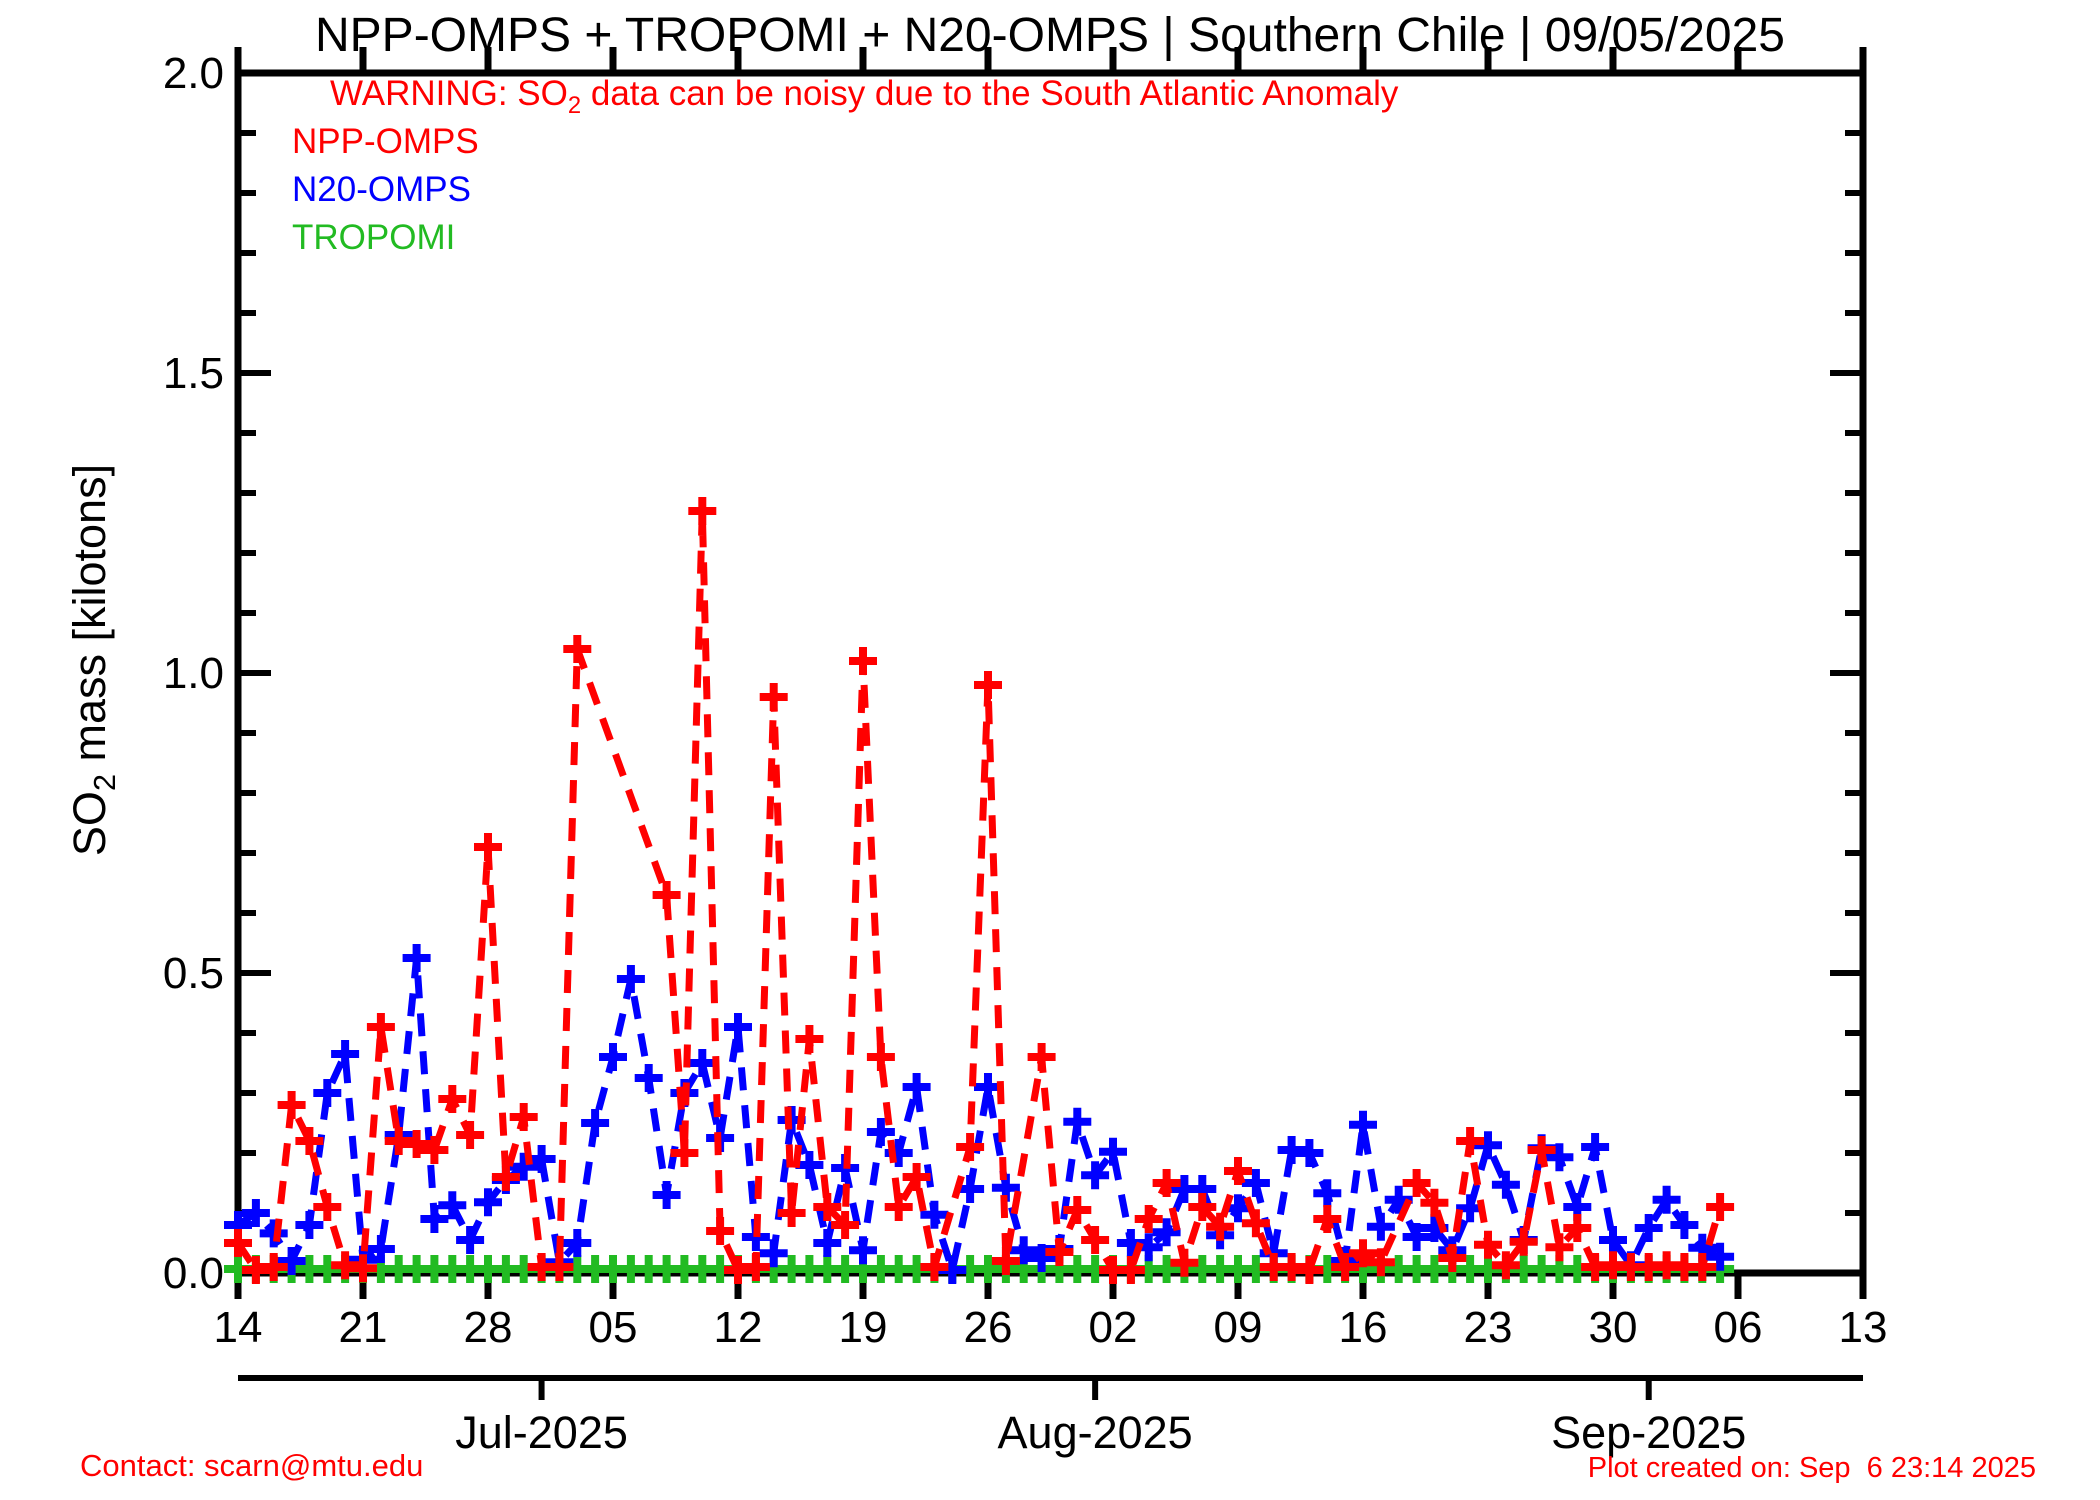 The height and width of the screenshot is (1500, 2100). What do you see at coordinates (541, 1432) in the screenshot?
I see `svg-text: Jul-2025` at bounding box center [541, 1432].